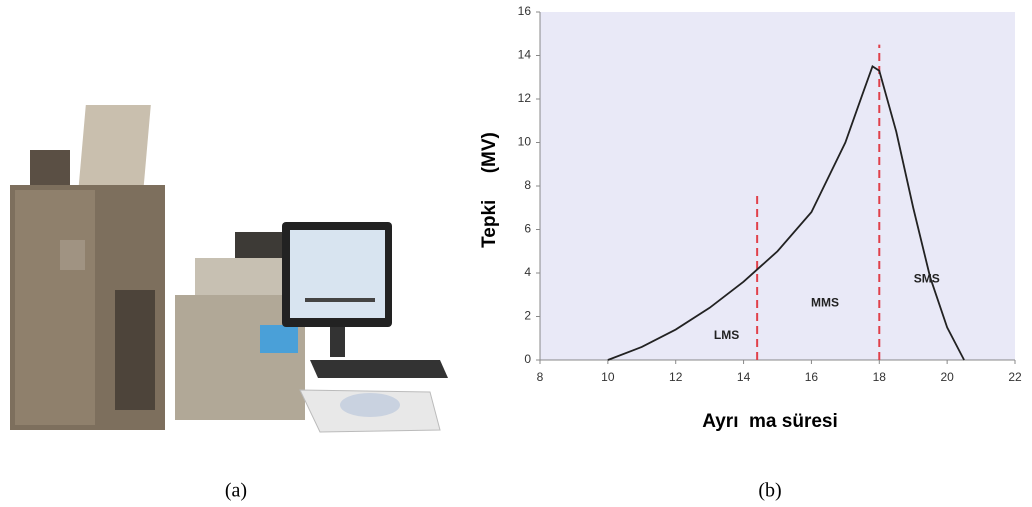 The width and height of the screenshot is (1032, 507). Describe the element at coordinates (527, 272) in the screenshot. I see `y-tick-label: 4` at that location.